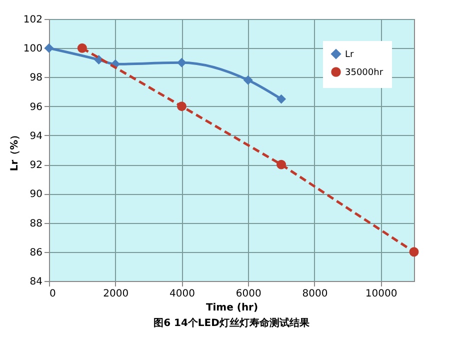 The width and height of the screenshot is (456, 346). Describe the element at coordinates (232, 323) in the screenshot. I see `caption: 图6 14个LED灯丝灯寿命测试结果` at that location.